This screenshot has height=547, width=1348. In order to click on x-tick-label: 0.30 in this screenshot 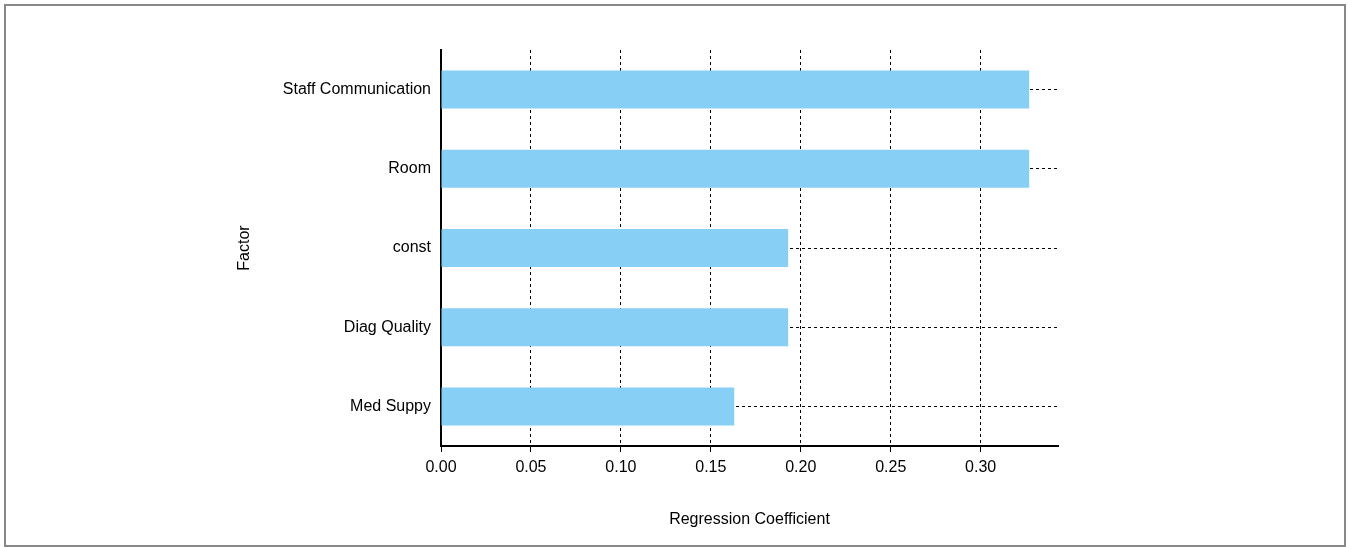, I will do `click(981, 467)`.